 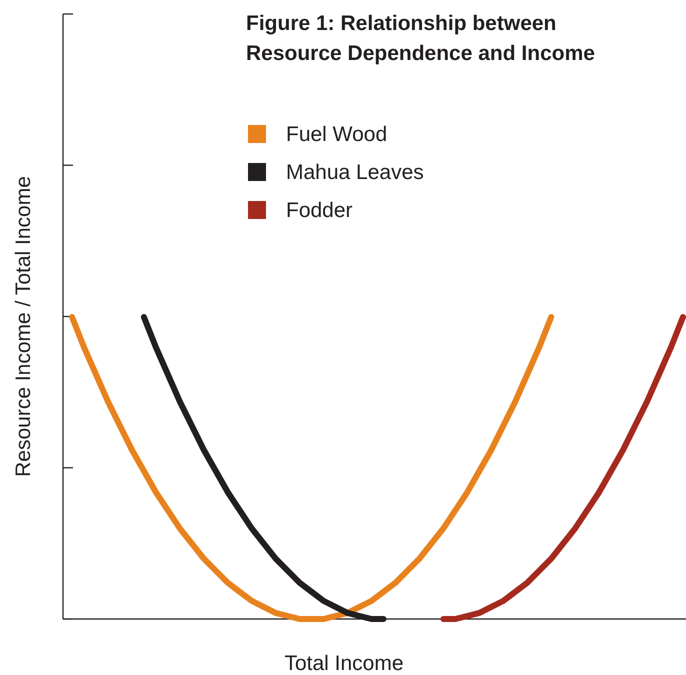 What do you see at coordinates (344, 663) in the screenshot?
I see `x-axis-title: Total Income` at bounding box center [344, 663].